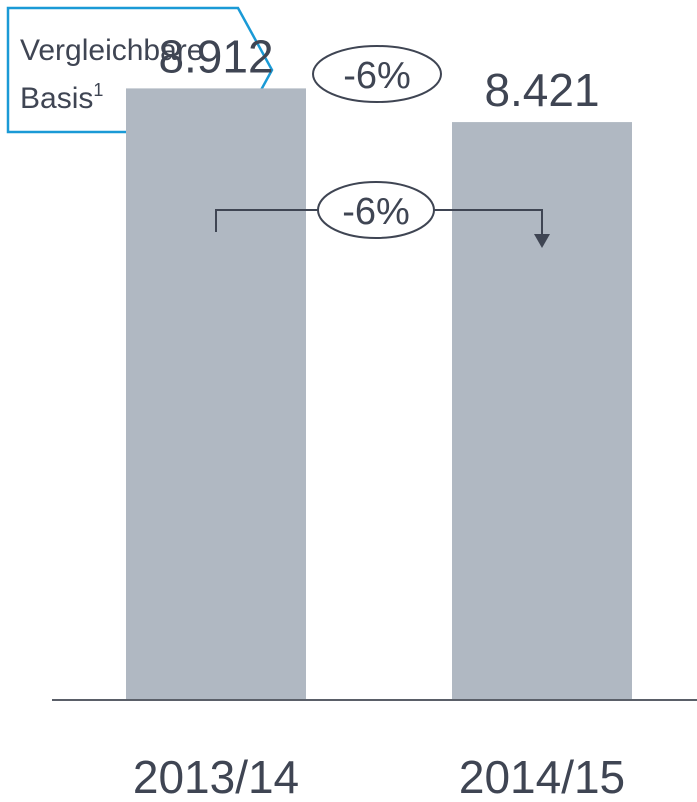 The width and height of the screenshot is (697, 802). I want to click on badge-change-text: -6%, so click(377, 76).